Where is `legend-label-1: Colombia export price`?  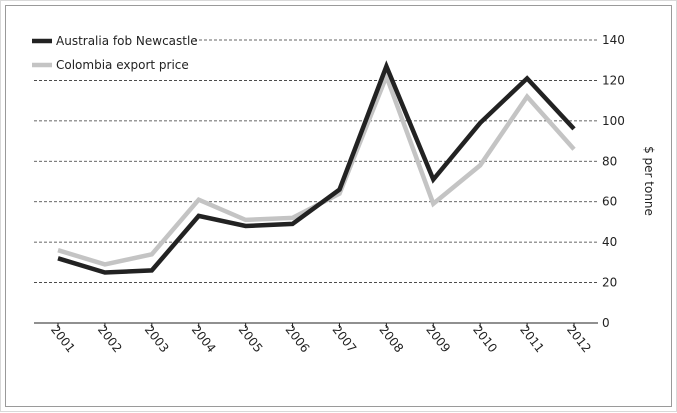
legend-label-1: Colombia export price is located at coordinates (122, 65).